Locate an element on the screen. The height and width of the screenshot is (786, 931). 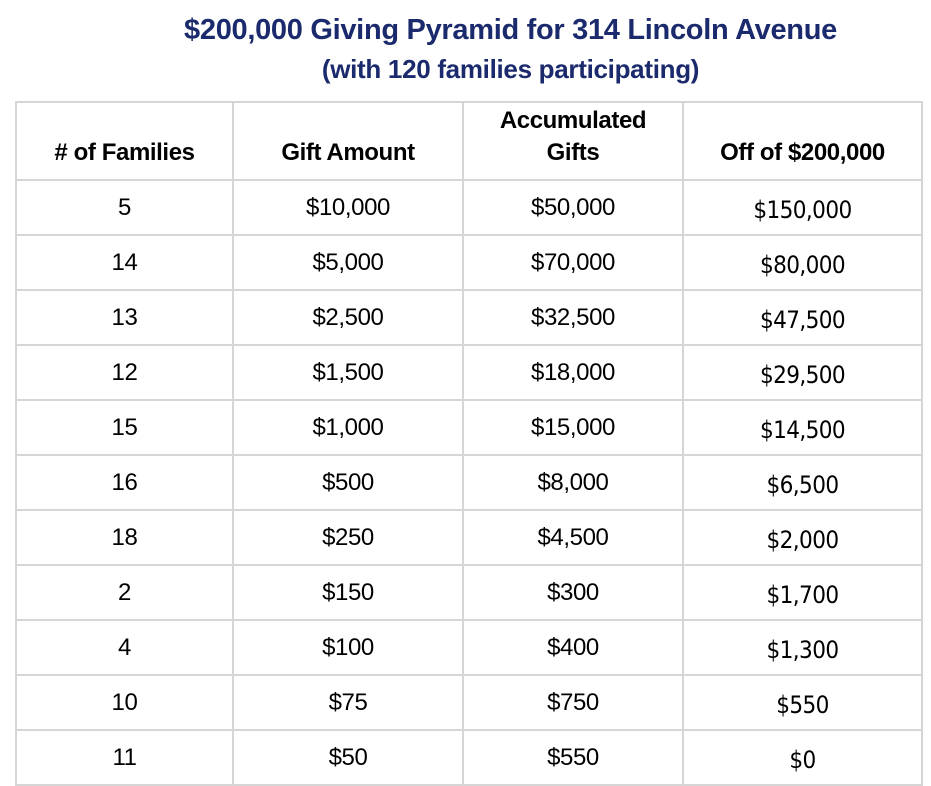
cell-families: 13 is located at coordinates (124, 317).